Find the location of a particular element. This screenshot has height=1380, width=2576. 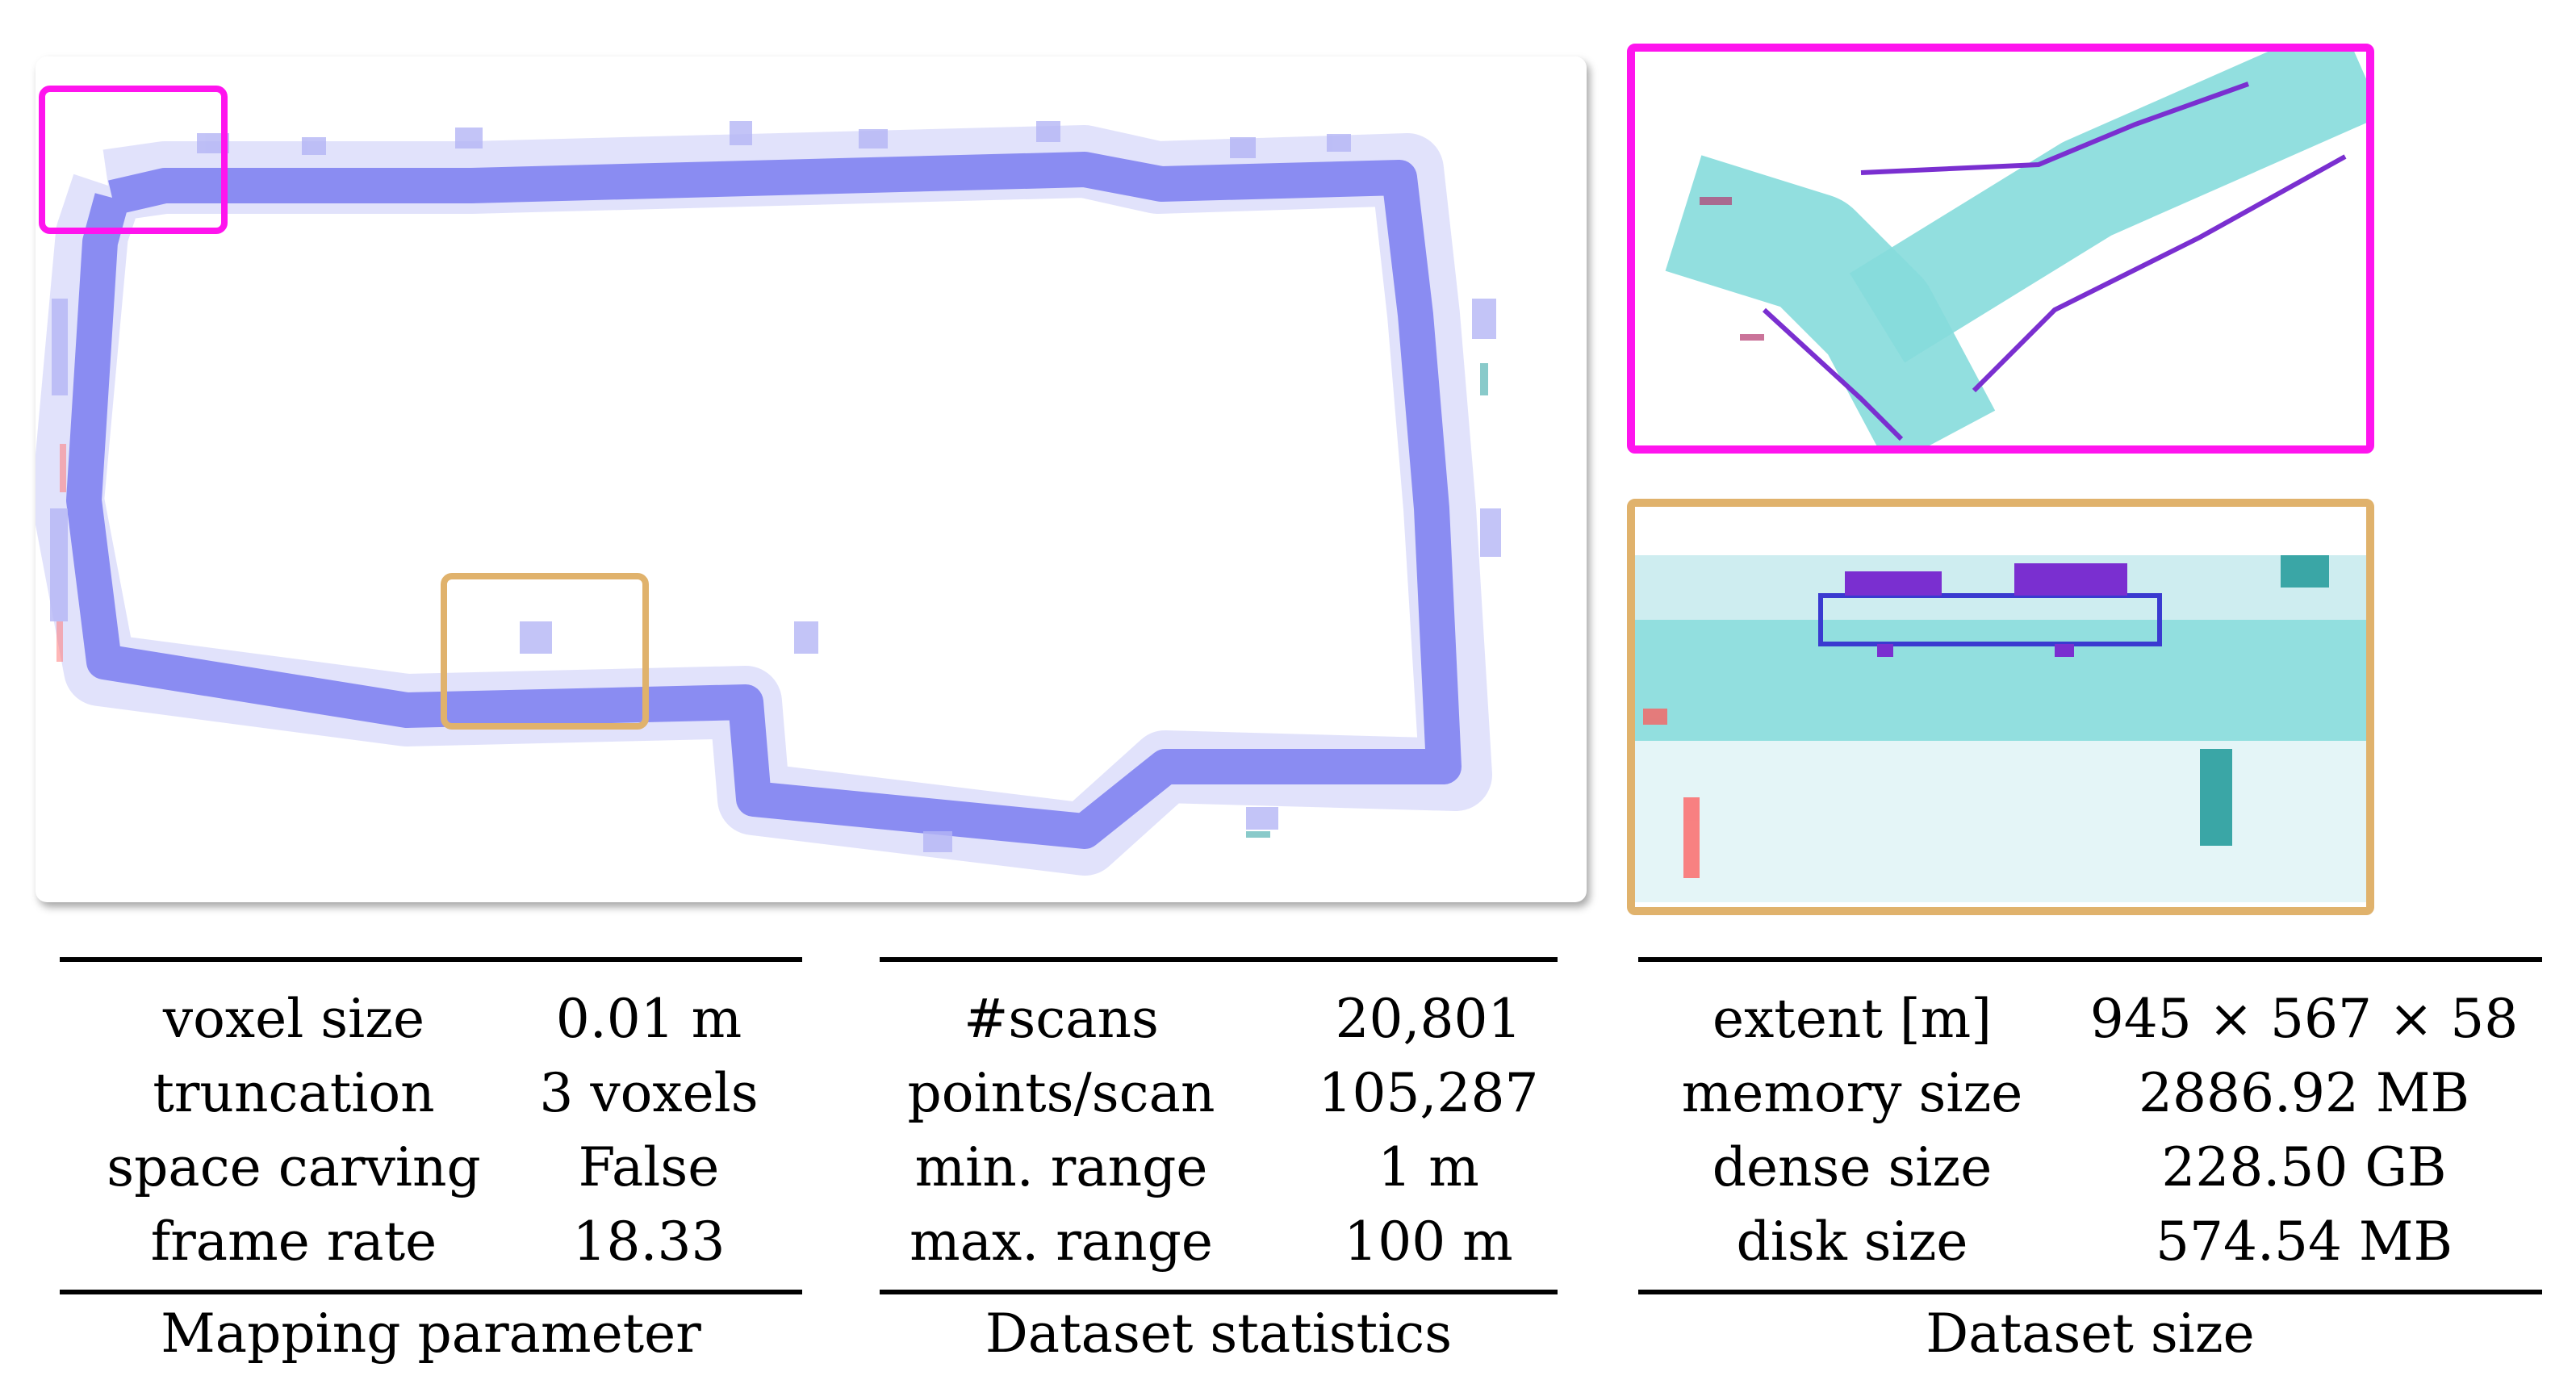

table-caption: Dataset size is located at coordinates (2090, 1334).